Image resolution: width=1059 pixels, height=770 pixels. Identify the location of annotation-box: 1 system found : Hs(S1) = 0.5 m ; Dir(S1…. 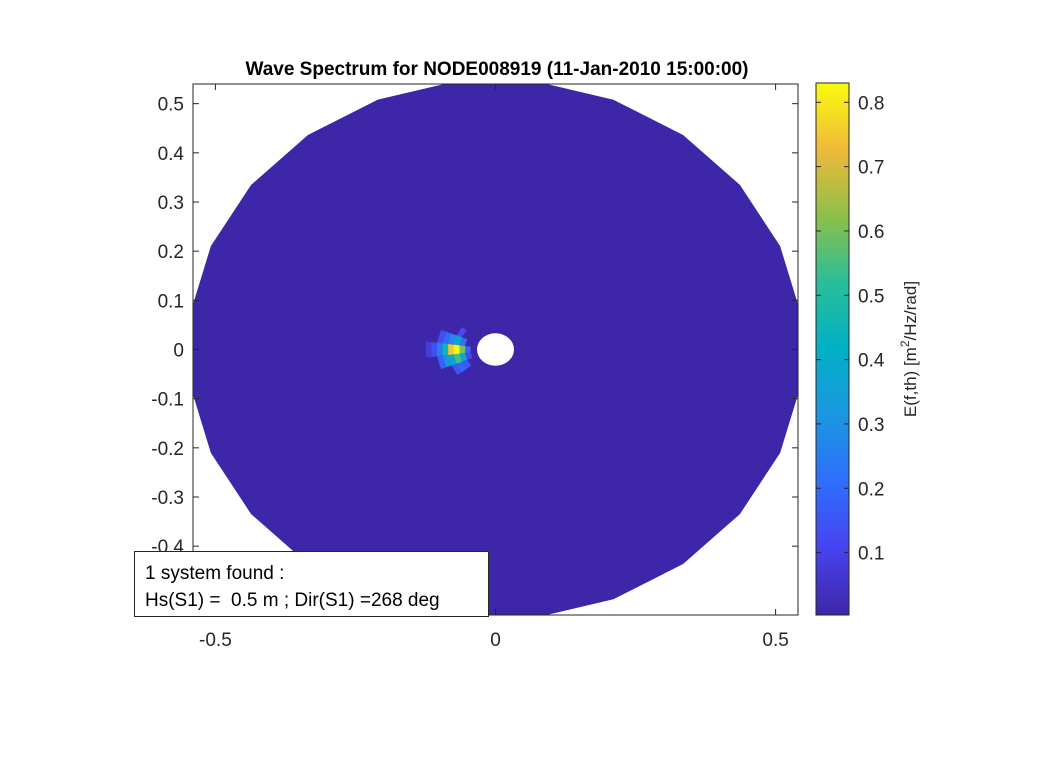
(311, 584).